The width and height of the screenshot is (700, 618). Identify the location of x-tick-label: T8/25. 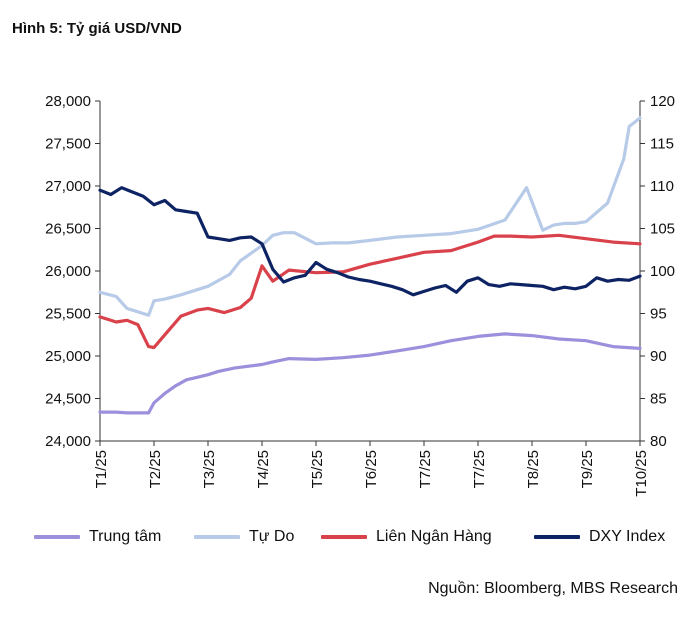
(533, 469).